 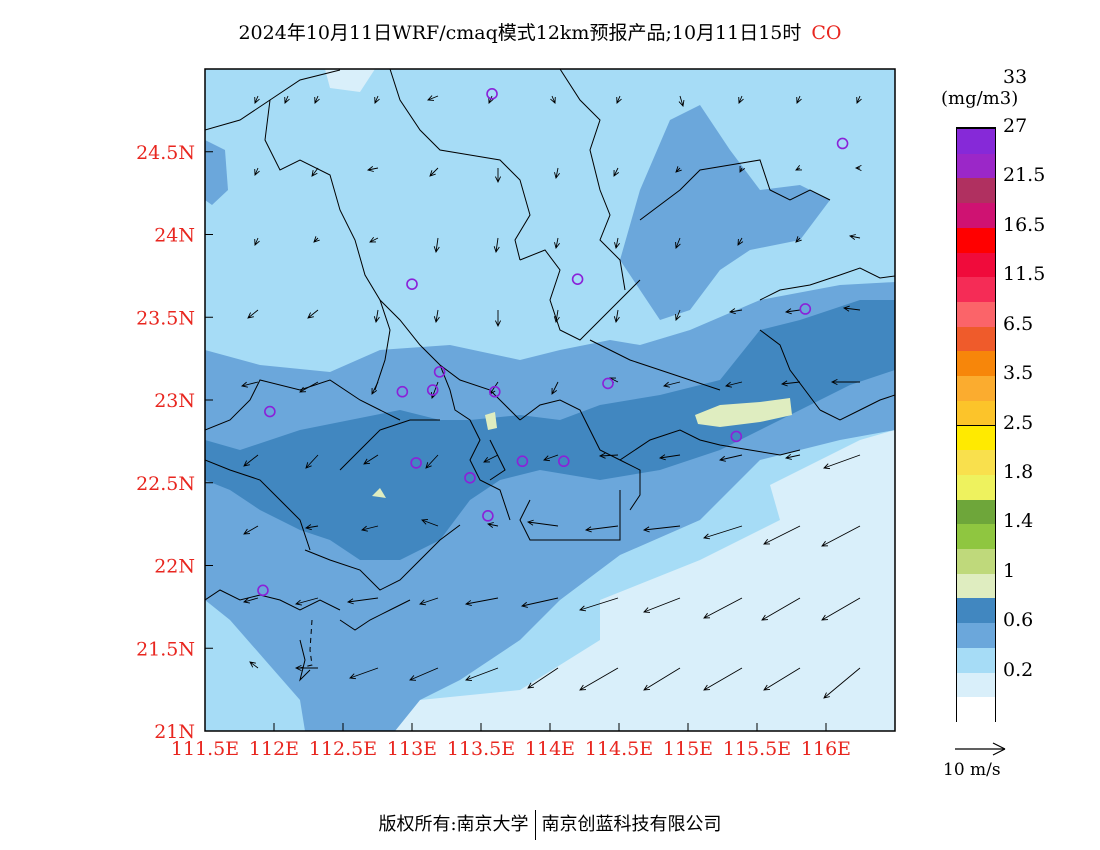 I want to click on legend-label: 6.5, so click(x=1018, y=323).